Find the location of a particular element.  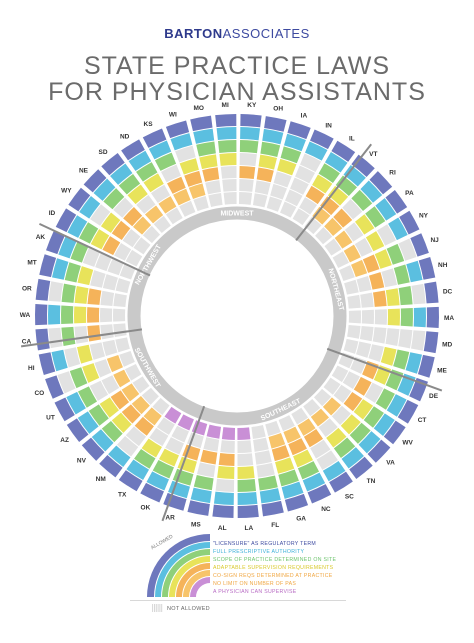

state-label-nj: NJ is located at coordinates (434, 240).